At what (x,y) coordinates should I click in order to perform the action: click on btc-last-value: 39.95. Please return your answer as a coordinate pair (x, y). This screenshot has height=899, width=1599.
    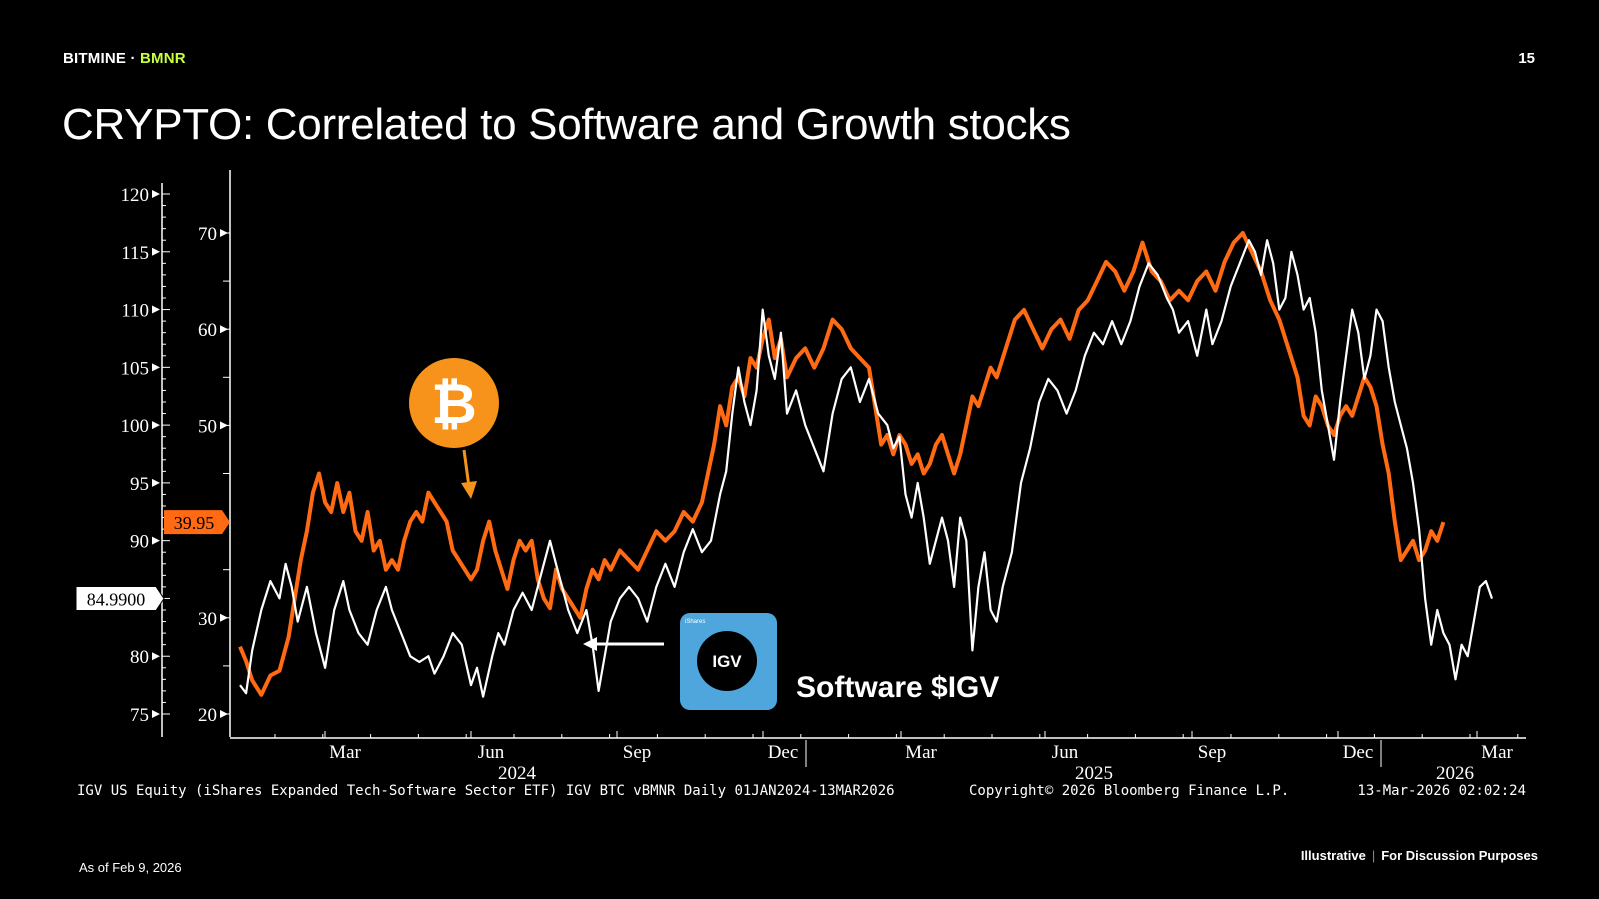
    Looking at the image, I should click on (194, 523).